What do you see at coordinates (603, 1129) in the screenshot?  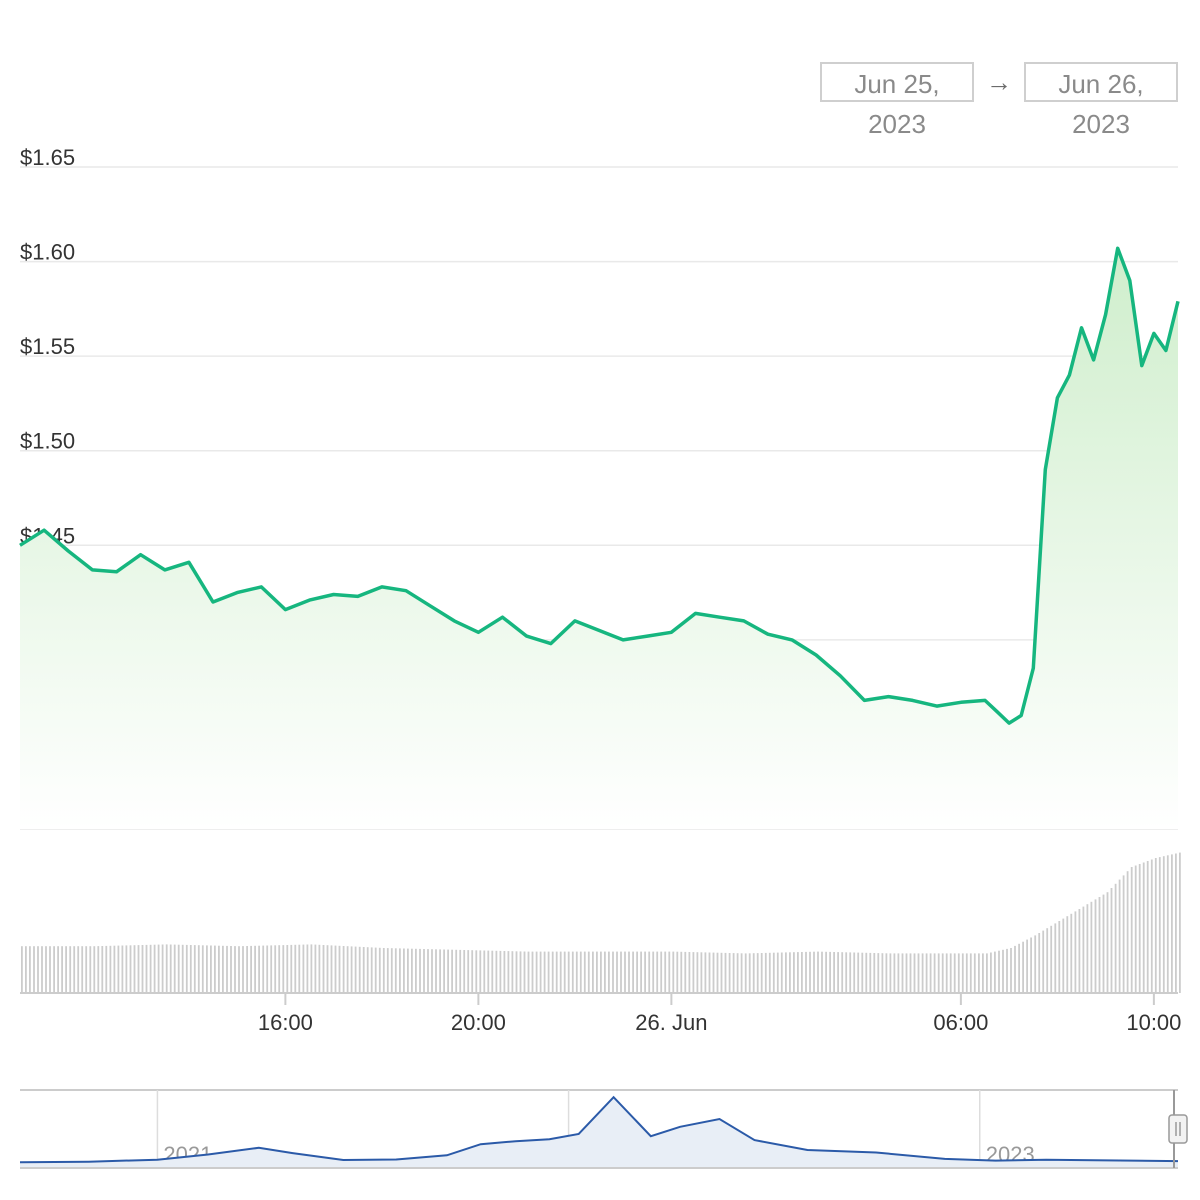 I see `navigator: 202120222023` at bounding box center [603, 1129].